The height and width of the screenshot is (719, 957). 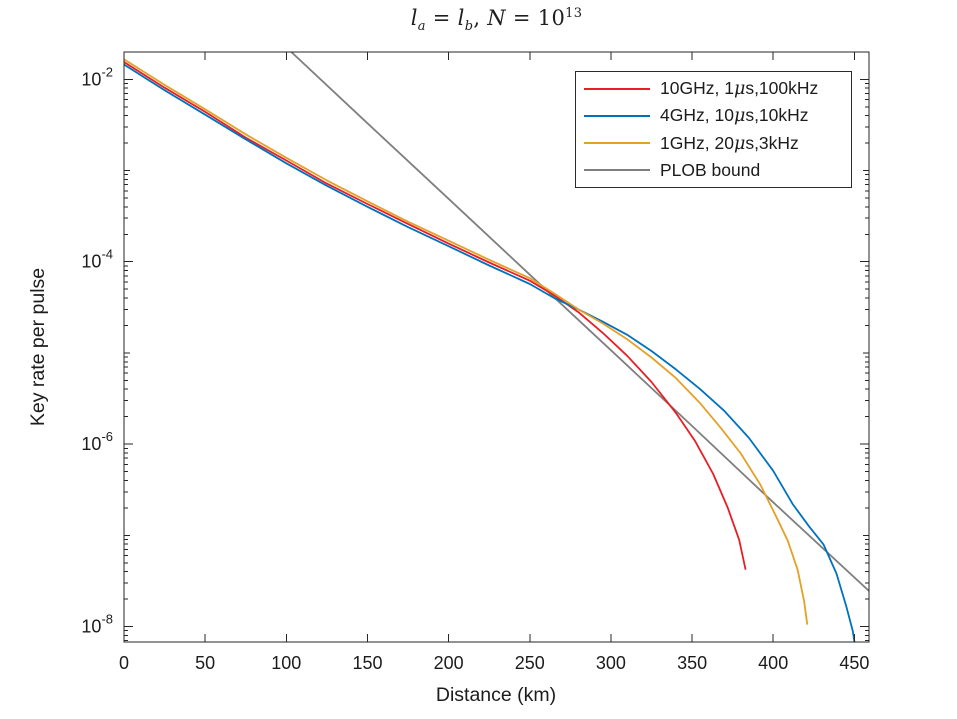 What do you see at coordinates (38, 347) in the screenshot?
I see `y-axis-label: Key rate per pulse` at bounding box center [38, 347].